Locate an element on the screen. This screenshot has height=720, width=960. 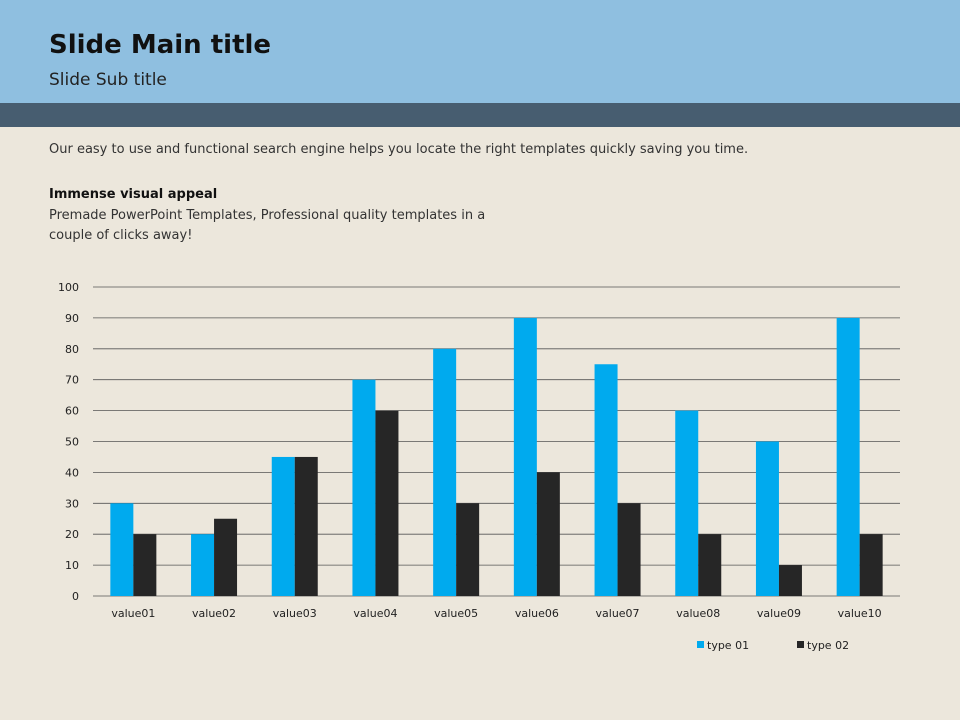
y-tick-label: 60 is located at coordinates (72, 411).